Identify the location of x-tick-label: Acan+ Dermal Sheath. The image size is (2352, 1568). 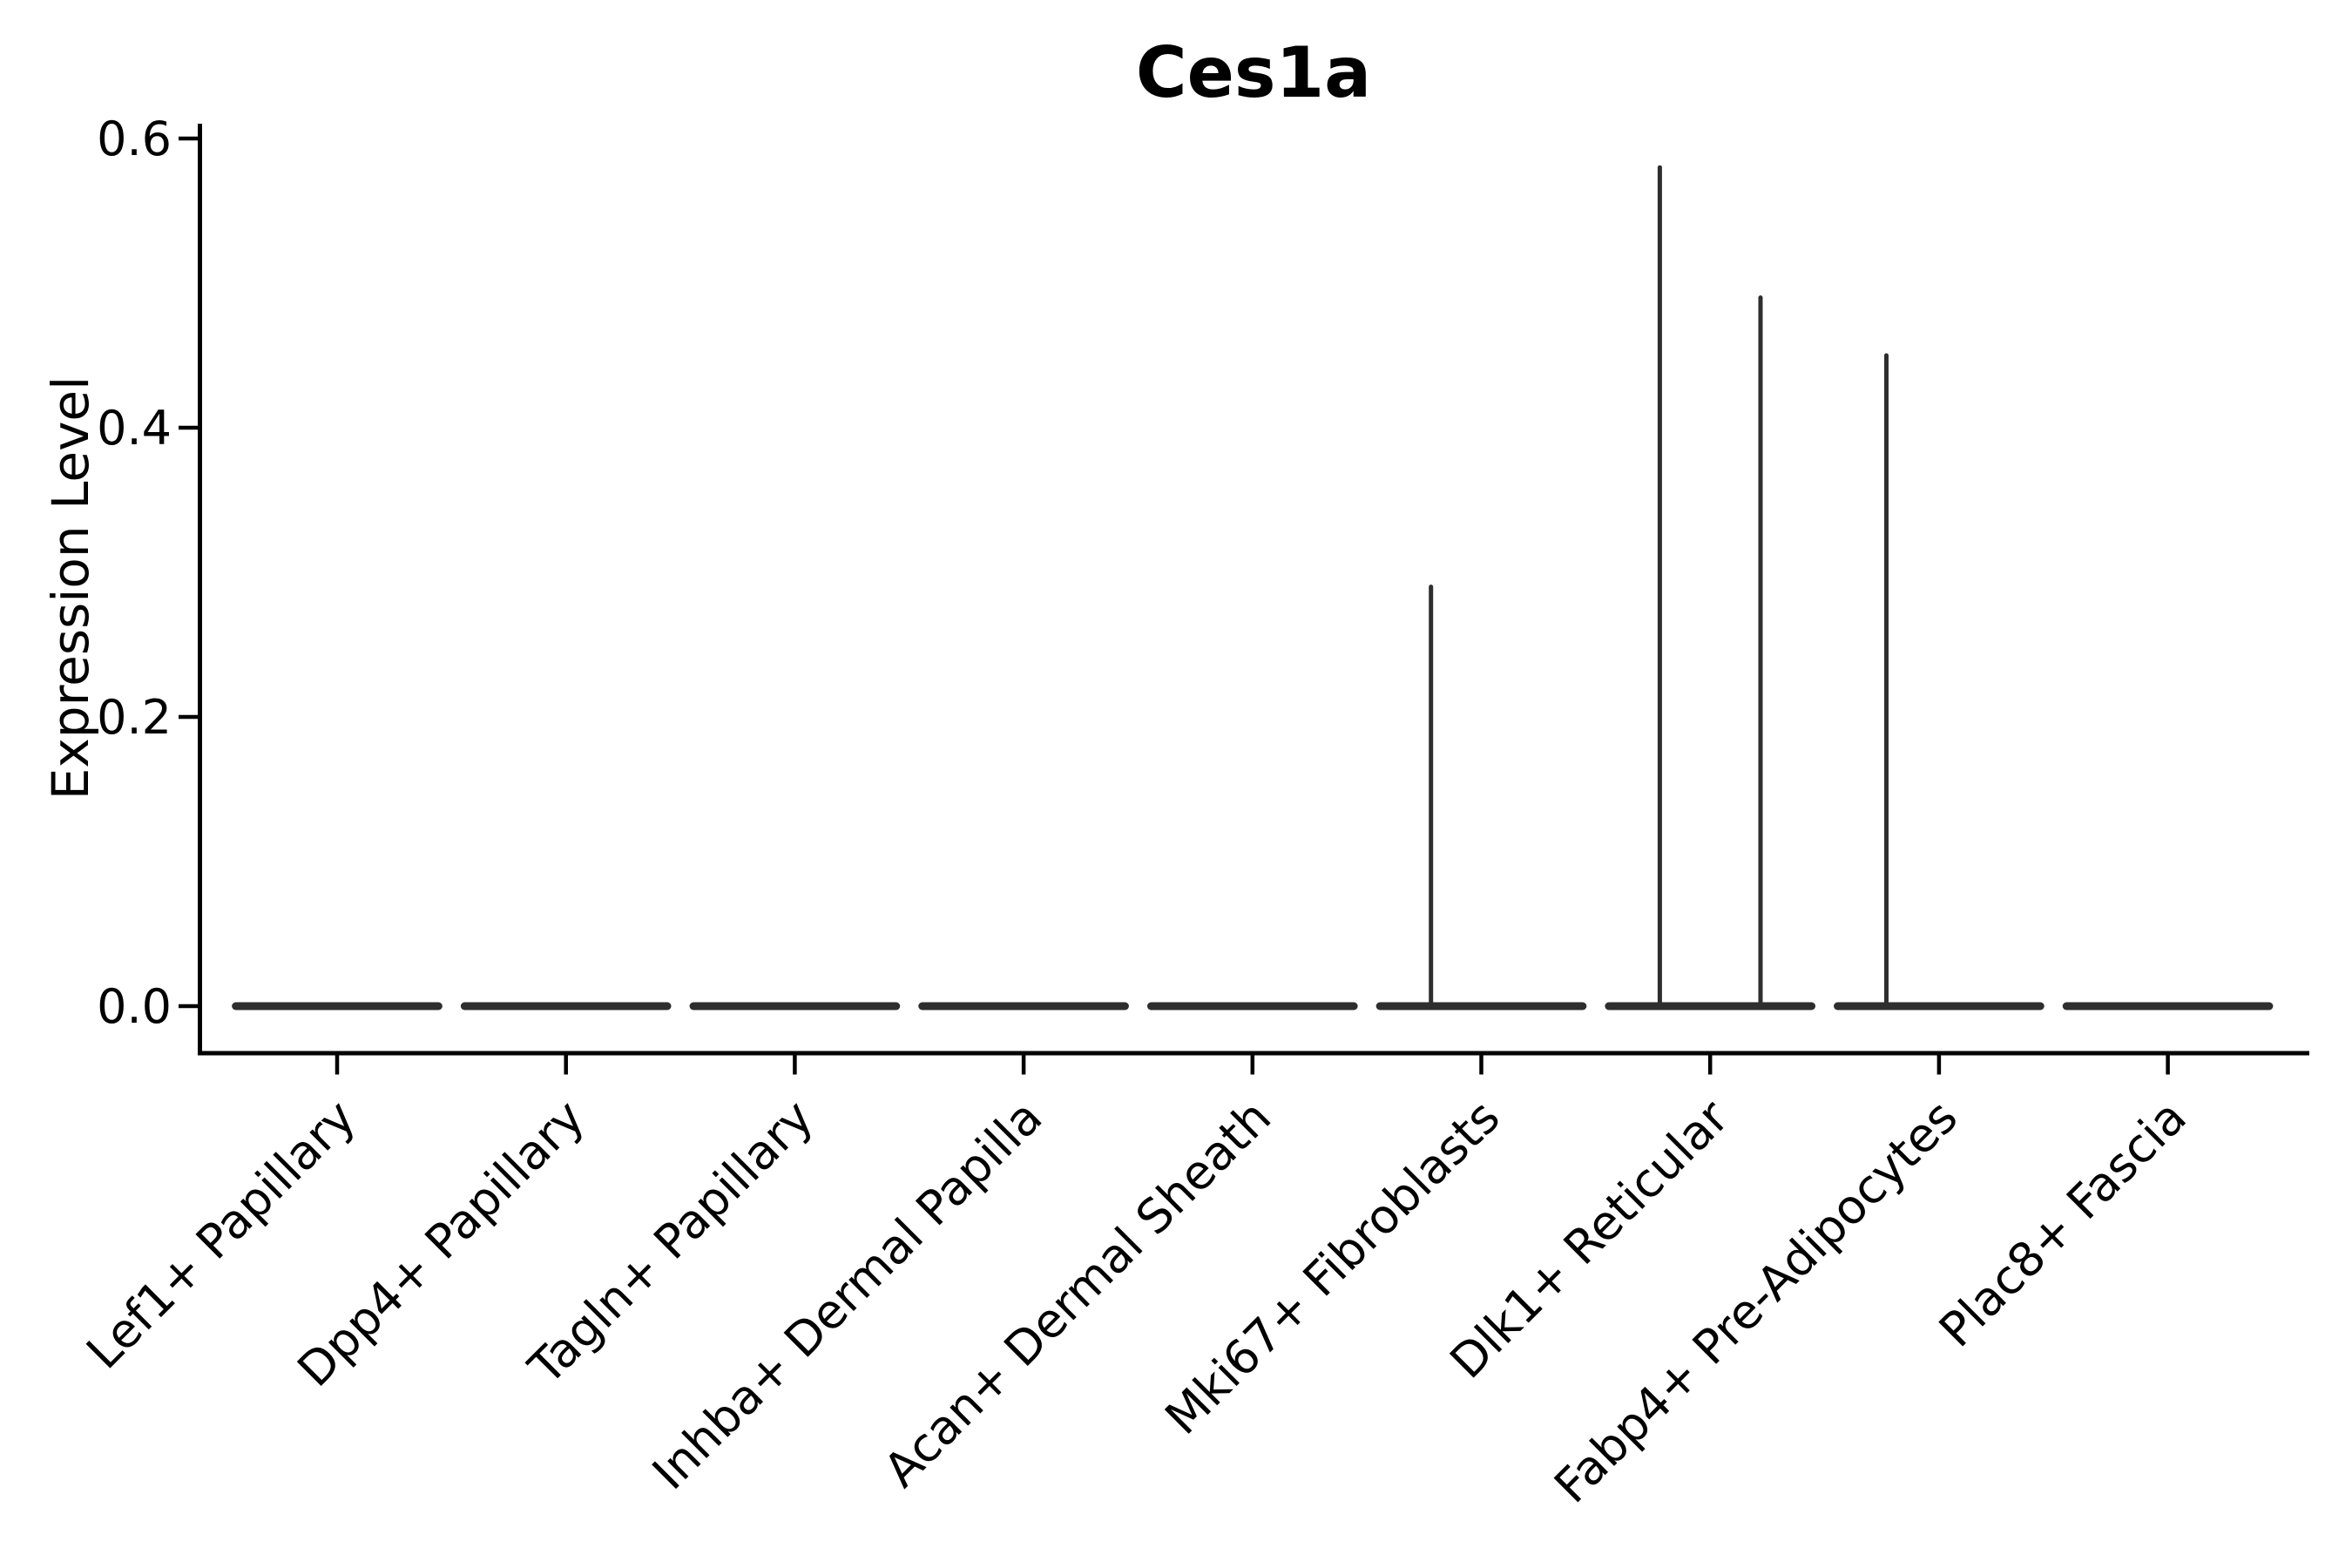
(1077, 1293).